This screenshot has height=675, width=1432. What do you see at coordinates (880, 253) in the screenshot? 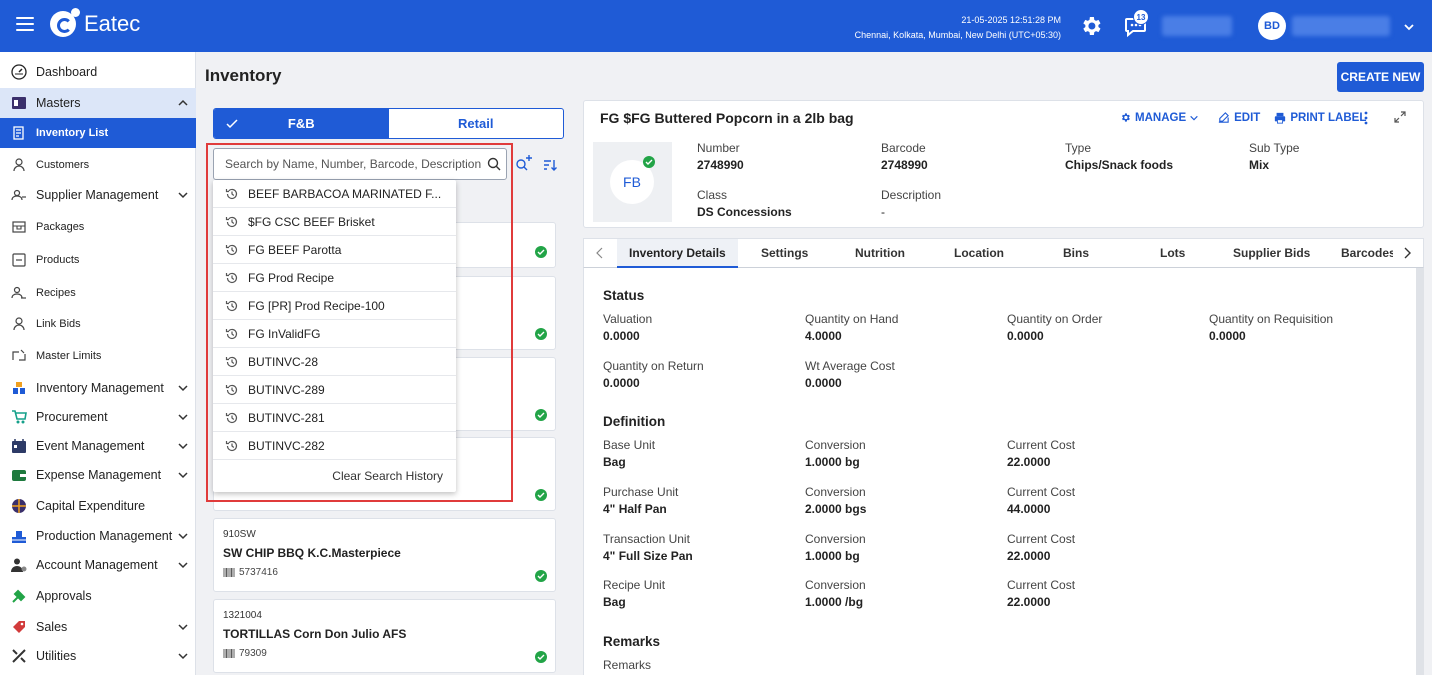
I see `tab-nutrition: Nutrition` at bounding box center [880, 253].